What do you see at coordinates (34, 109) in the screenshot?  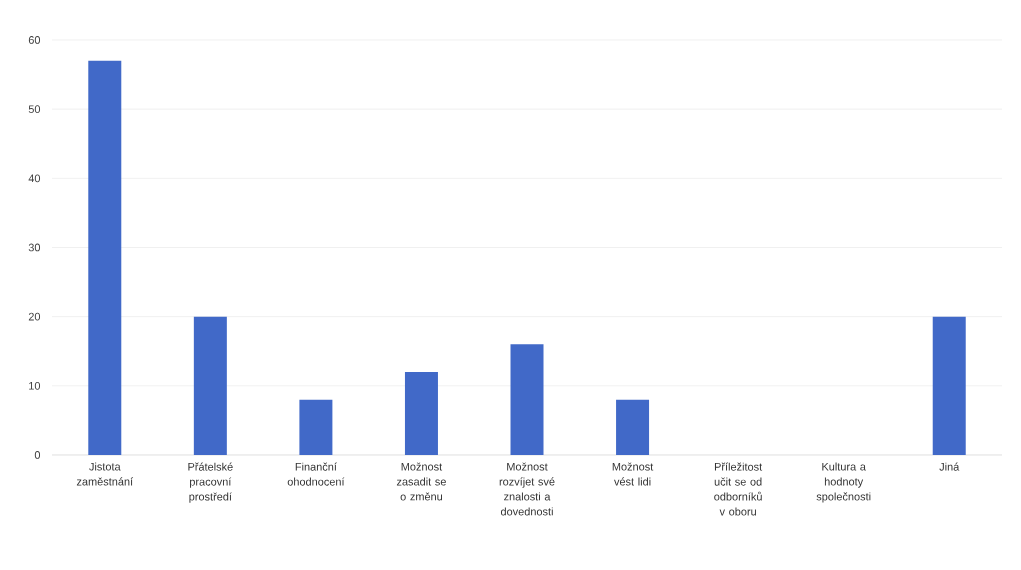 I see `y-tick-label: 50` at bounding box center [34, 109].